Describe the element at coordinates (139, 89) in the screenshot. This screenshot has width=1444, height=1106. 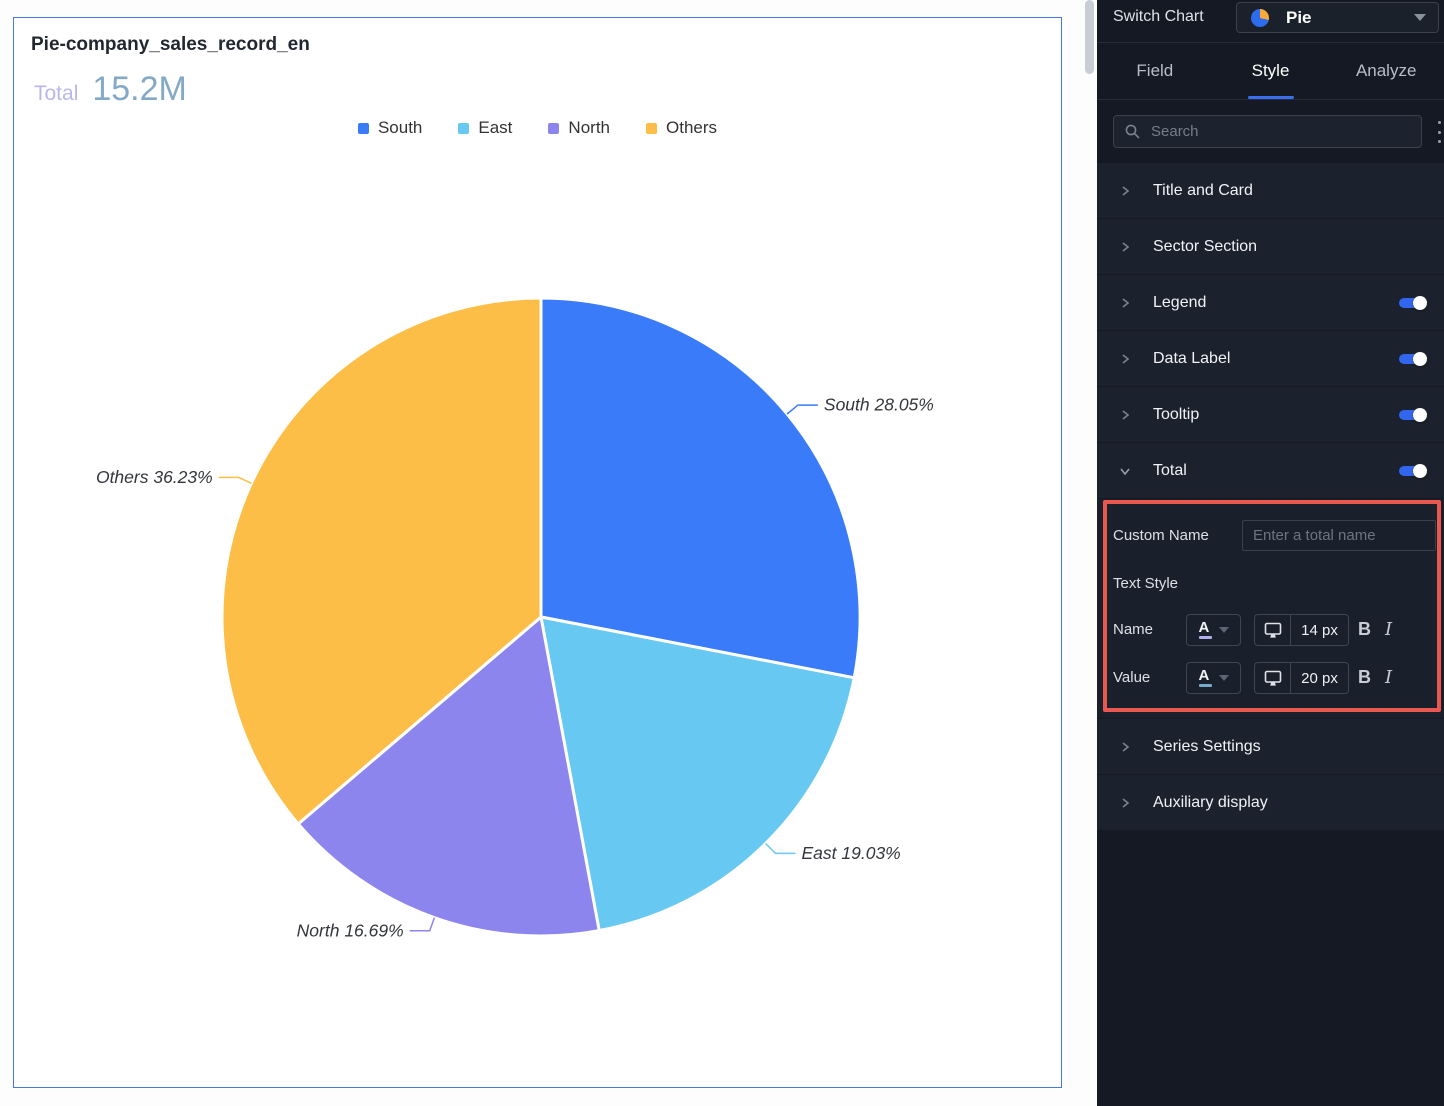
I see `total-value: 15.2M` at that location.